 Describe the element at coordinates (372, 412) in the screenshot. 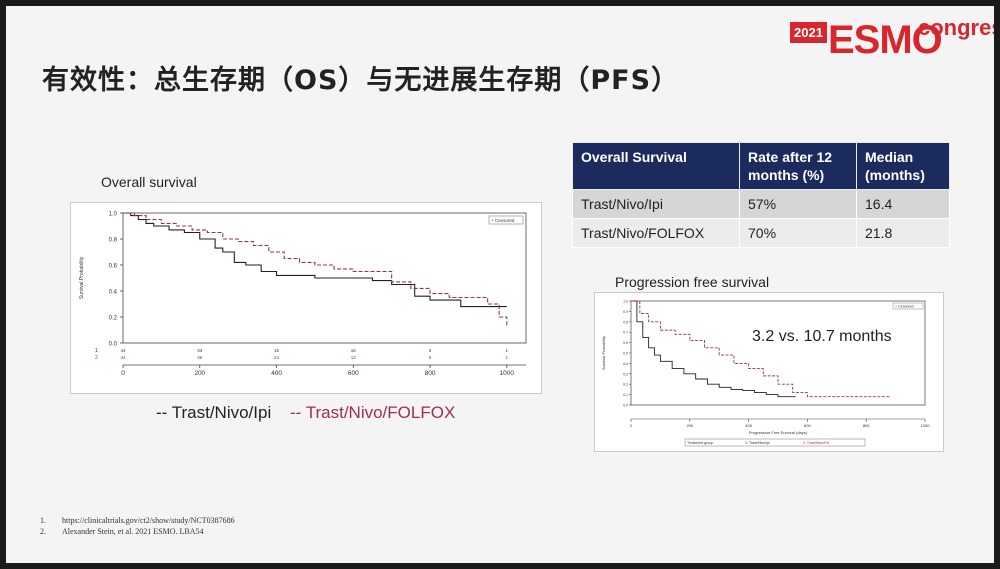

I see `os-legend-folfox: -- Trast/Nivo/FOLFOX` at that location.